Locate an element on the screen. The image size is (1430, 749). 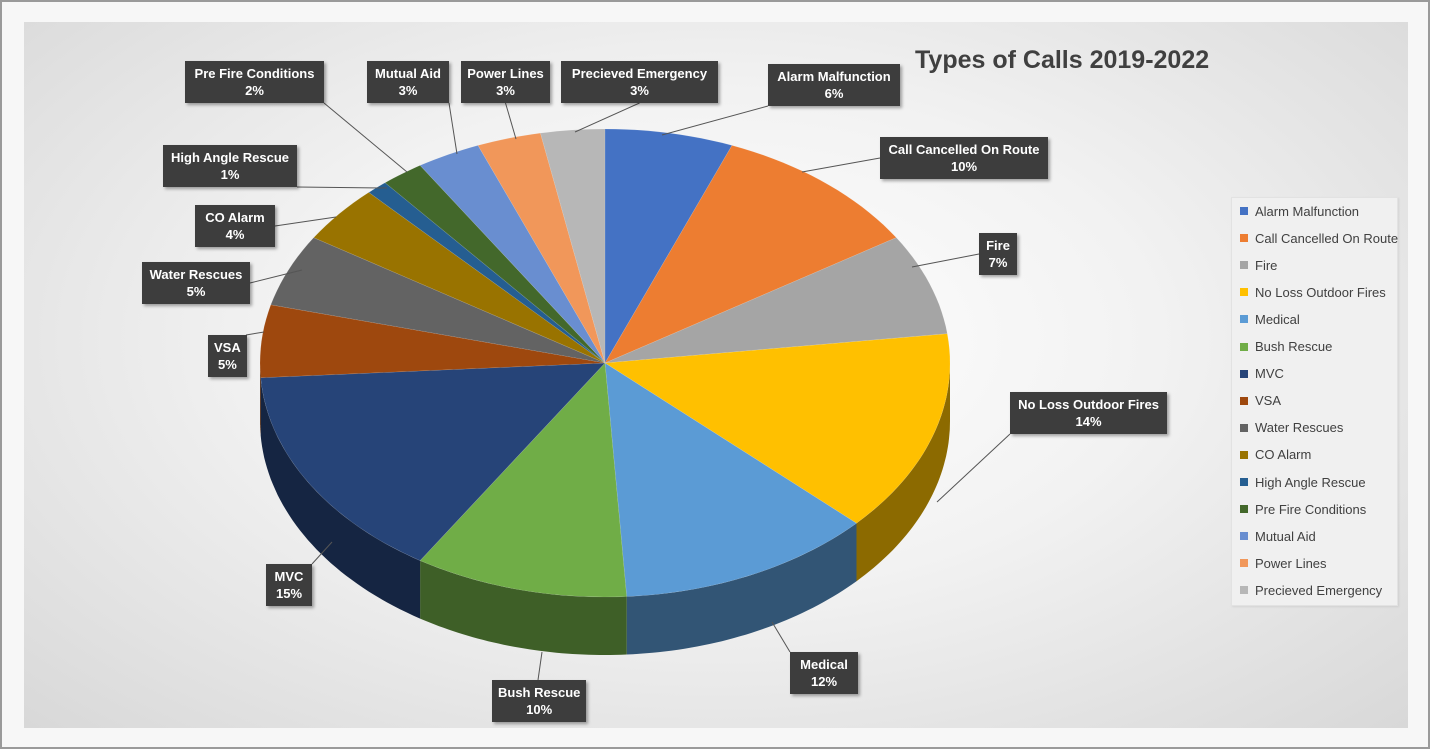
legend-label: Pre Fire Conditions is located at coordinates (1311, 509).